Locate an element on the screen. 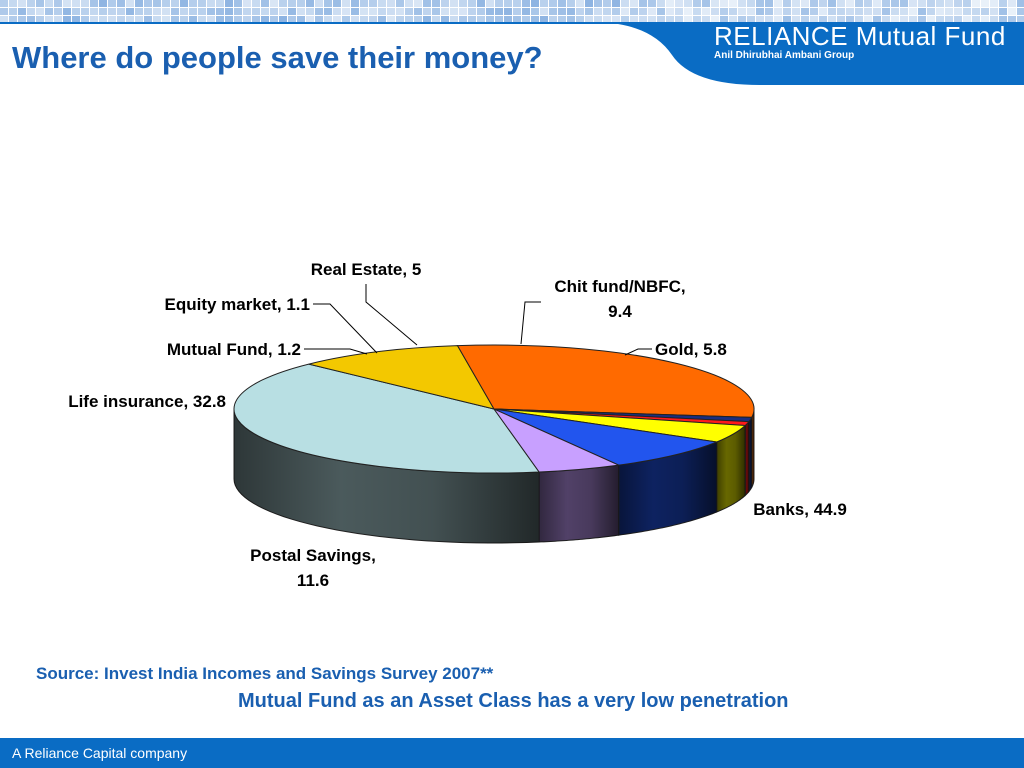  leader-line-gold is located at coordinates (638, 352).